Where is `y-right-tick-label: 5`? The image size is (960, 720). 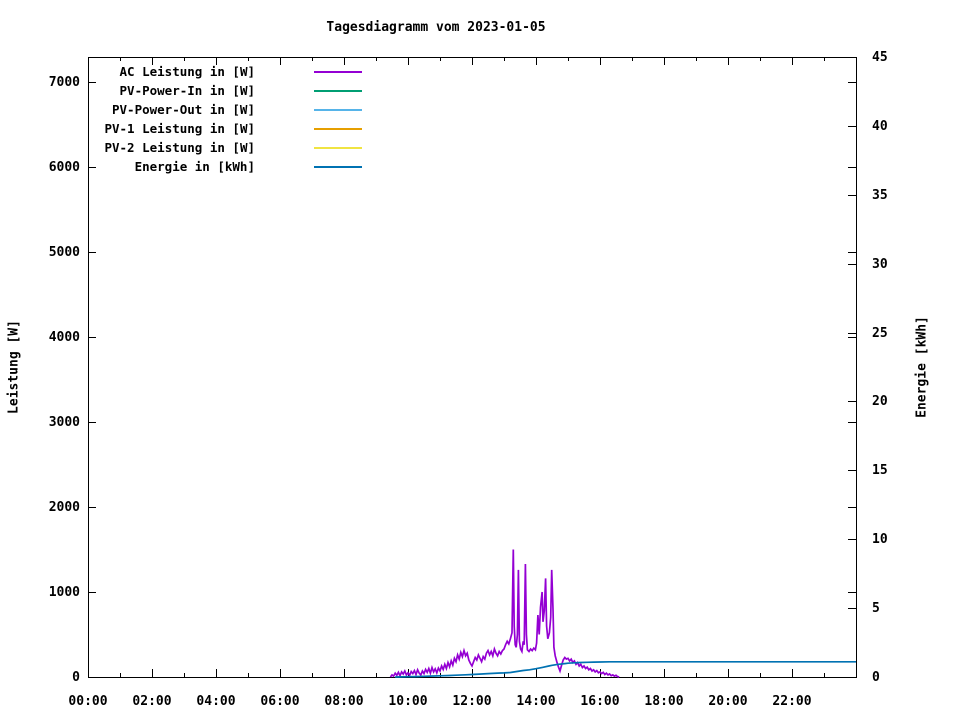 y-right-tick-label: 5 is located at coordinates (876, 608).